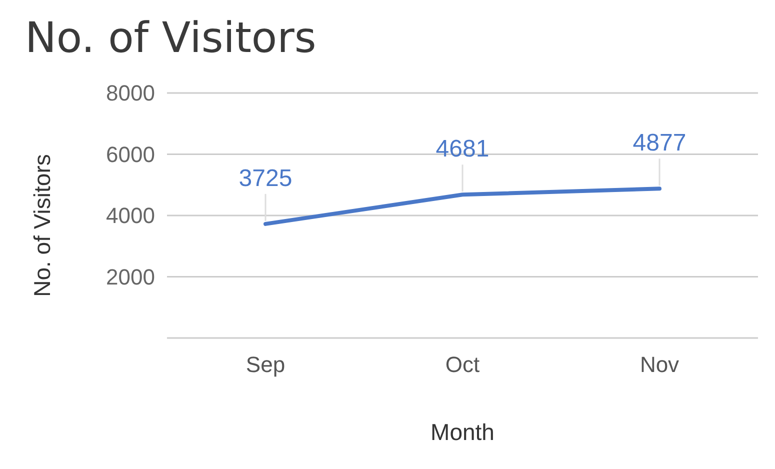 This screenshot has height=469, width=775. Describe the element at coordinates (265, 178) in the screenshot. I see `data-label: 3725` at that location.